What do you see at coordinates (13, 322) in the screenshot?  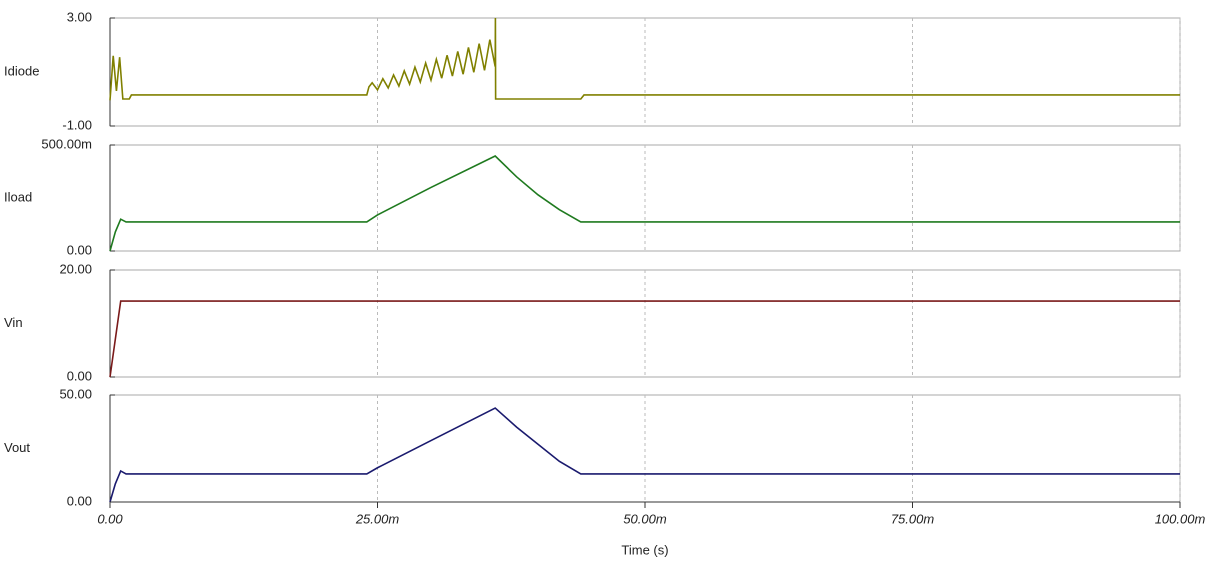 I see `series-label: Vin` at bounding box center [13, 322].